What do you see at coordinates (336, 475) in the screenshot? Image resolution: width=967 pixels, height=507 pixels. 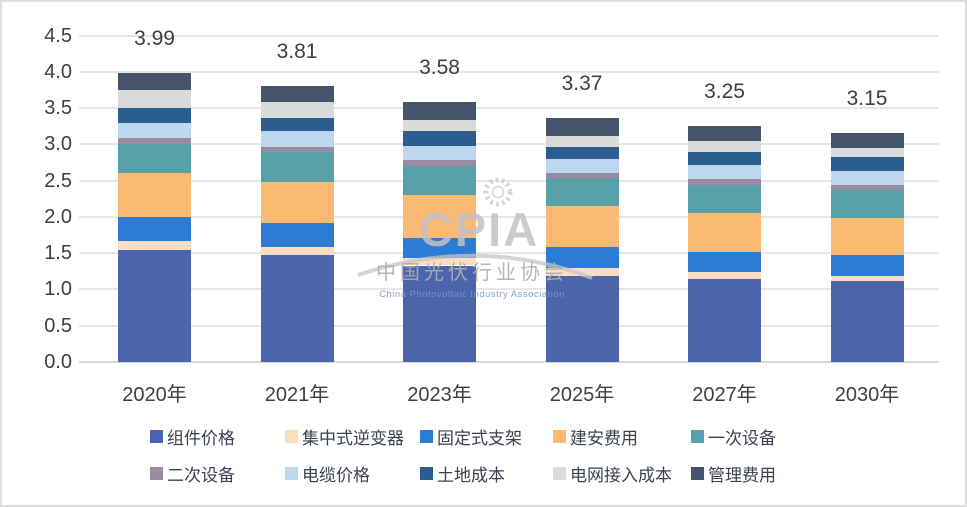 I see `legend-label: 电缆价格` at bounding box center [336, 475].